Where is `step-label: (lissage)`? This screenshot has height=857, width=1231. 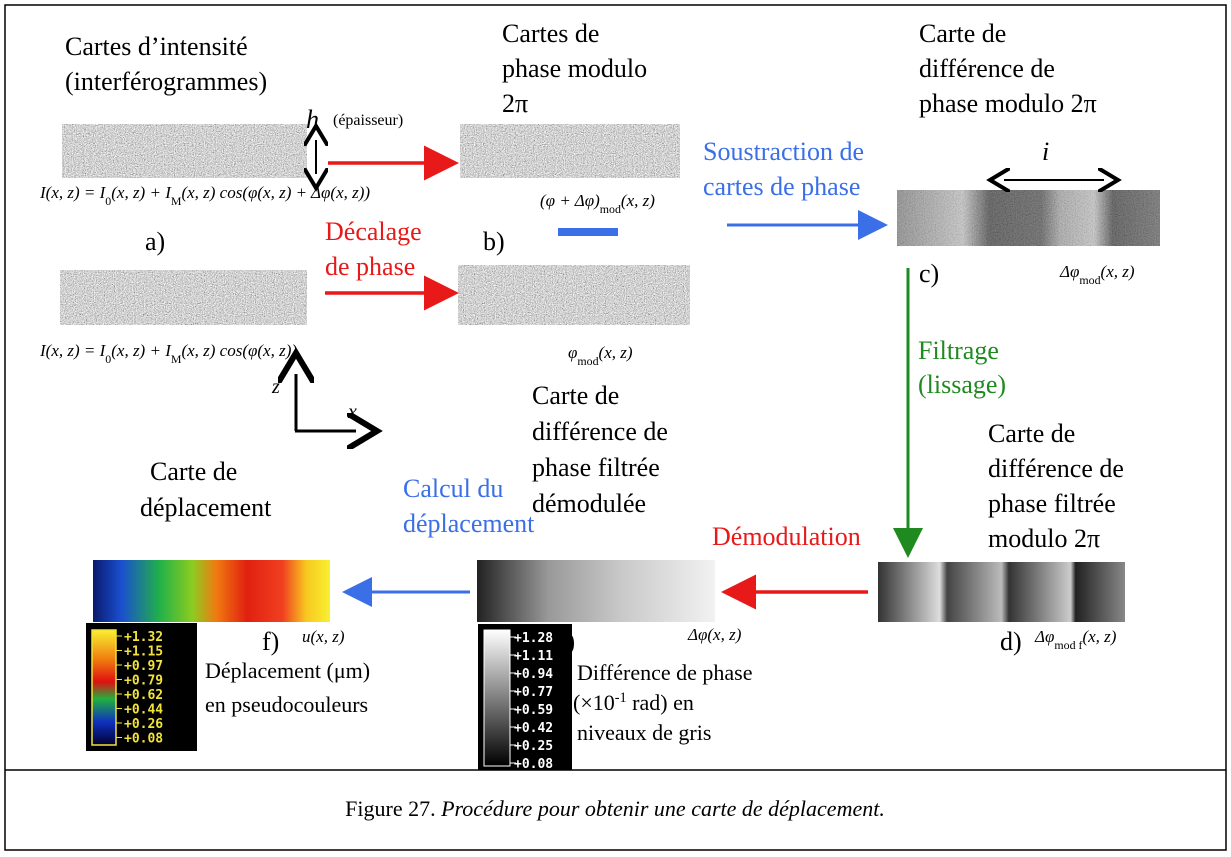
step-label: (lissage) is located at coordinates (962, 384).